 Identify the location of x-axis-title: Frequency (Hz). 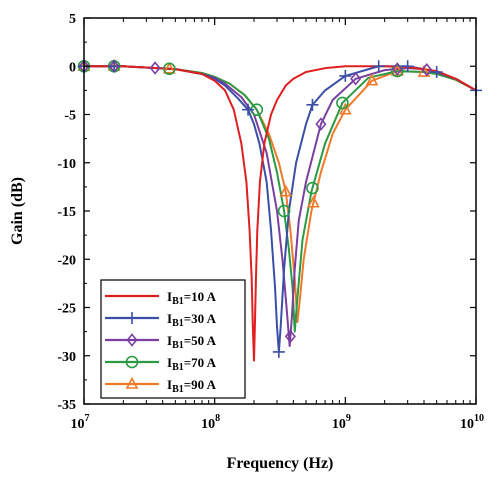
(280, 463).